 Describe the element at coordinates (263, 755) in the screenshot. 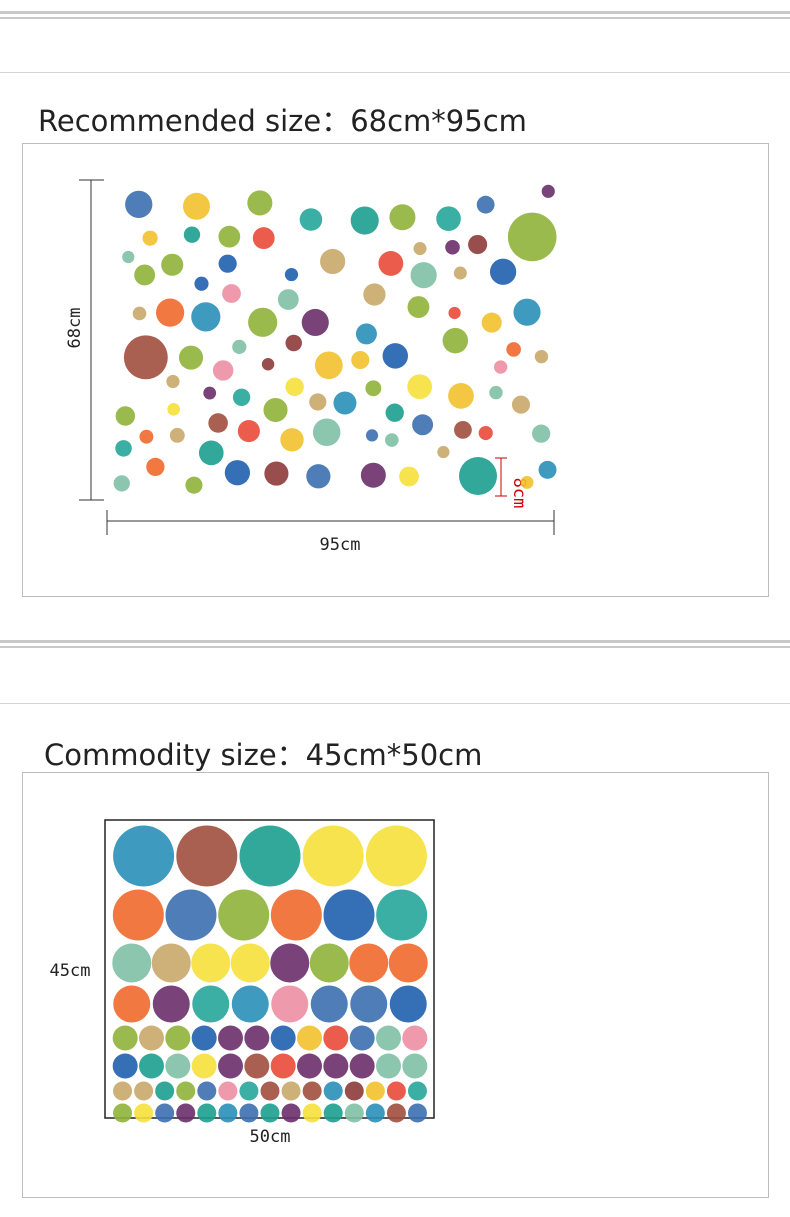

I see `section-title: Commodity size：45cm*50cm` at that location.